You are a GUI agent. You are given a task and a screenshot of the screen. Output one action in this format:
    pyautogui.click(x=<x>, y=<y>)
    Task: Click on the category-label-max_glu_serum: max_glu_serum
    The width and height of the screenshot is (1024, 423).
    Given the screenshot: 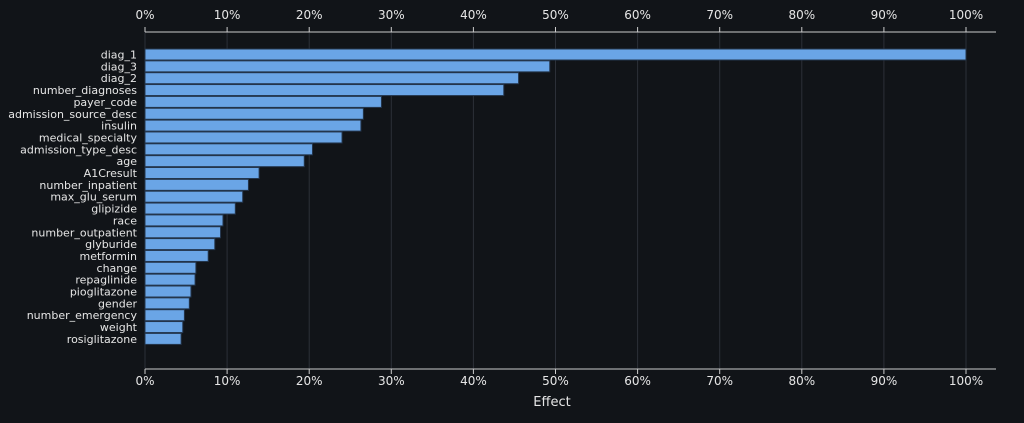 What is the action you would take?
    pyautogui.click(x=93, y=197)
    